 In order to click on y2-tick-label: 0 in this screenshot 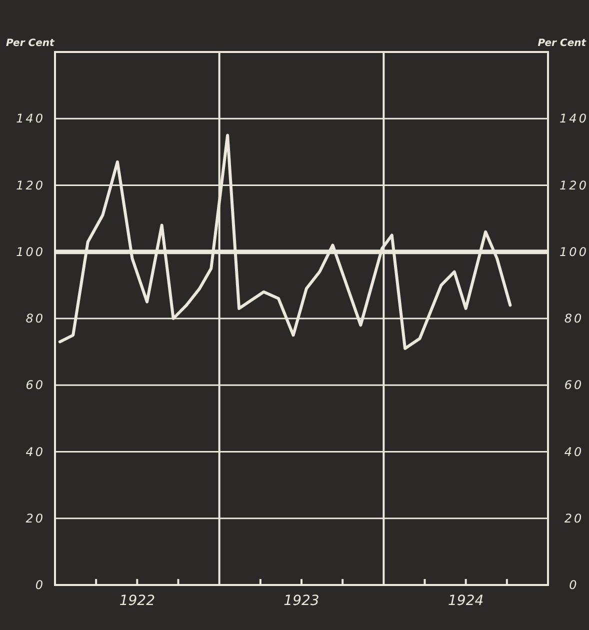, I will do `click(574, 585)`.